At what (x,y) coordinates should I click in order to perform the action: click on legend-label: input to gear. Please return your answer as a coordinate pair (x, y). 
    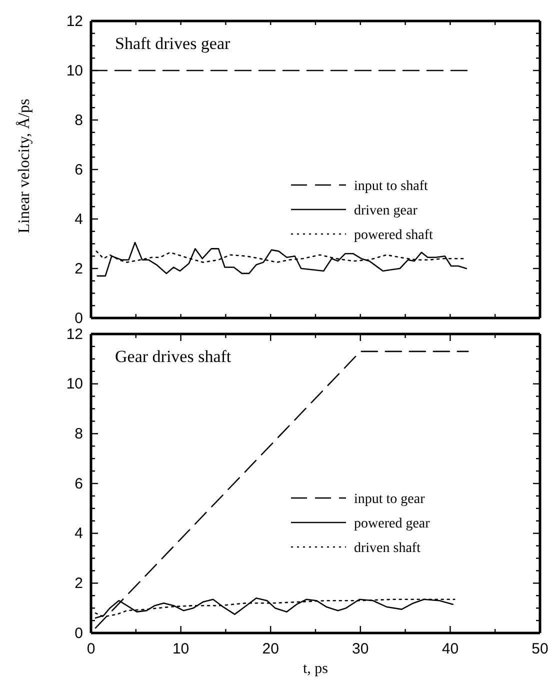
    Looking at the image, I should click on (390, 499).